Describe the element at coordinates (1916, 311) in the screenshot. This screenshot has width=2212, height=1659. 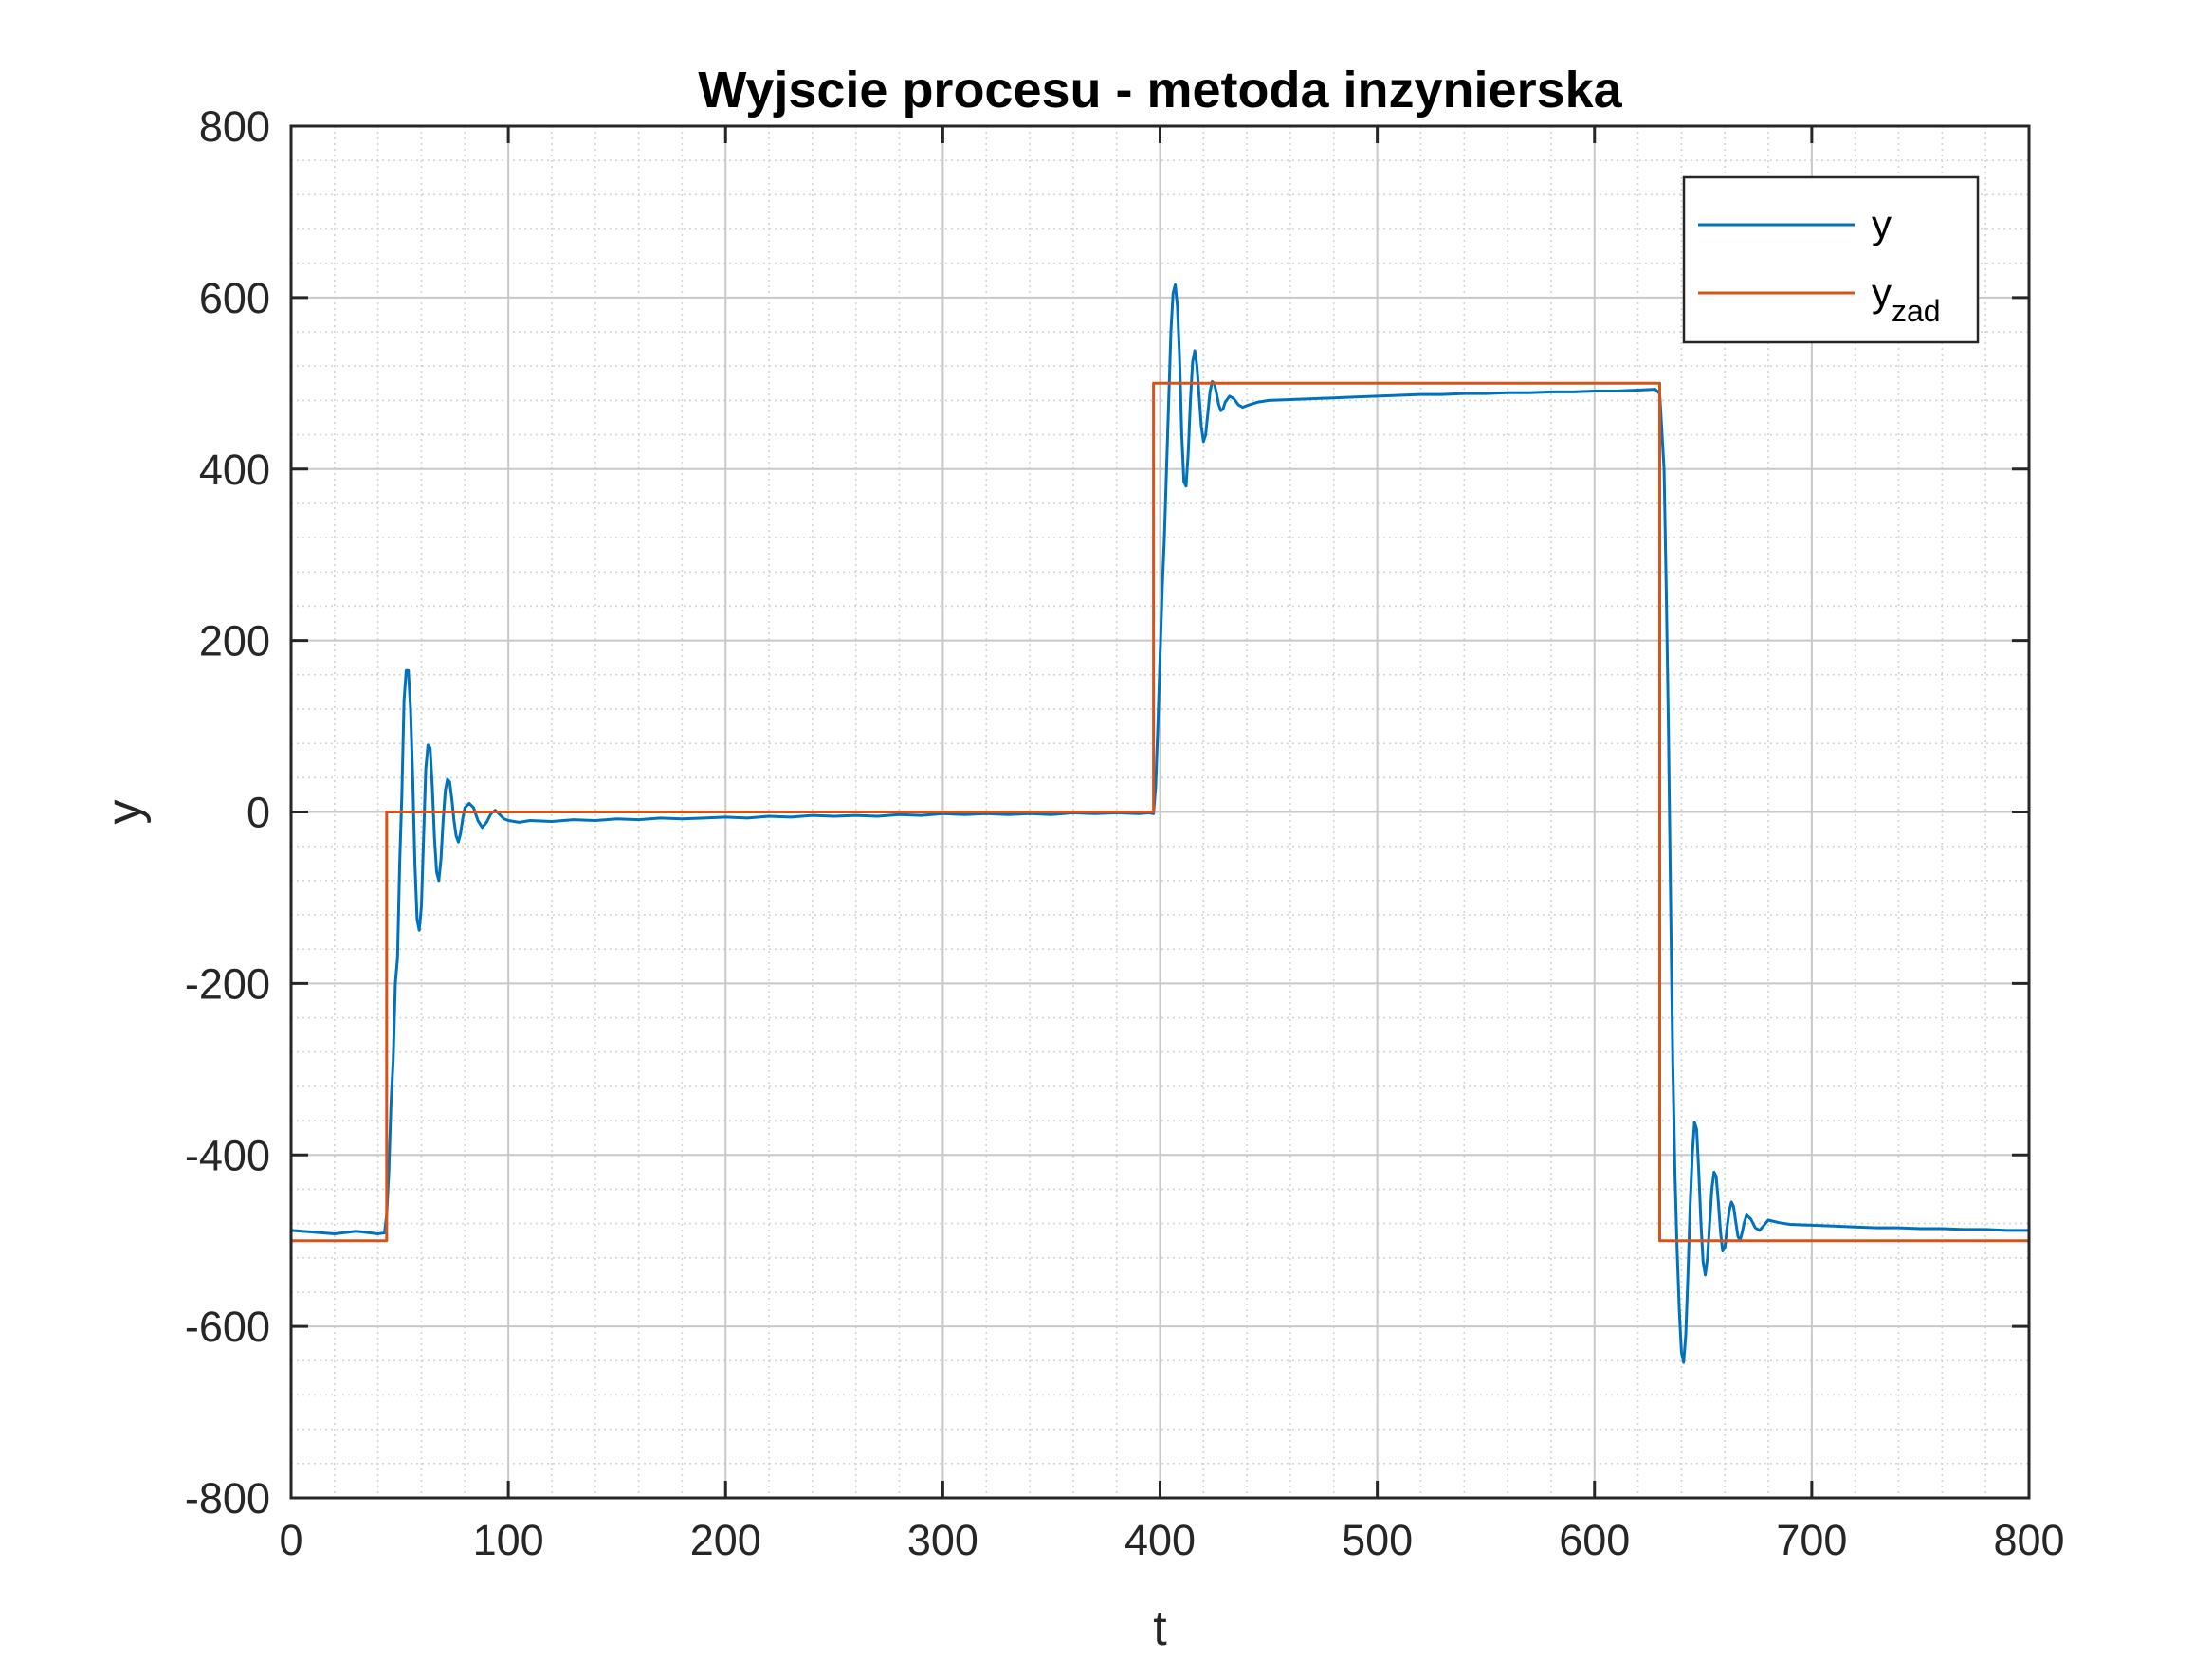
I see `legend-label-yzad-subscript: zad` at that location.